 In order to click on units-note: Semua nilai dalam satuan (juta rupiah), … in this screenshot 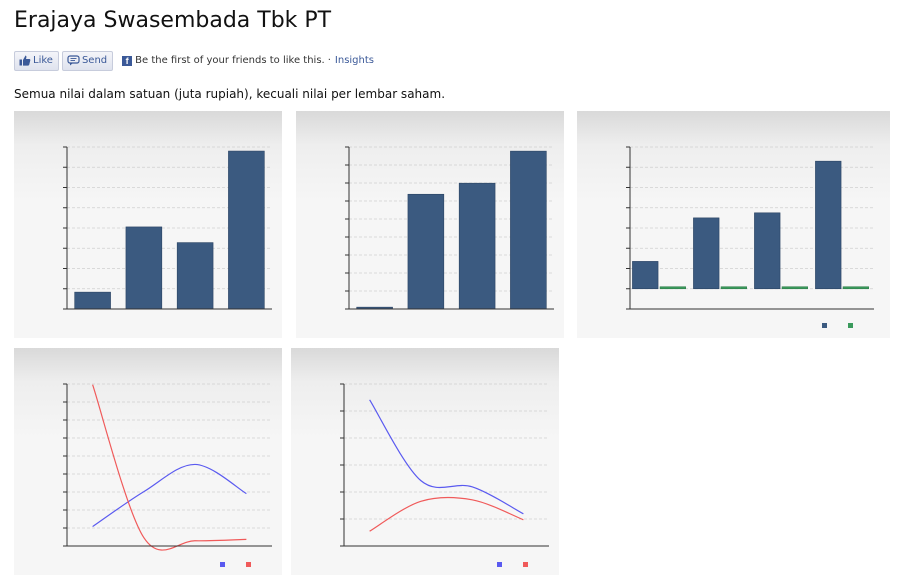, I will do `click(230, 94)`.